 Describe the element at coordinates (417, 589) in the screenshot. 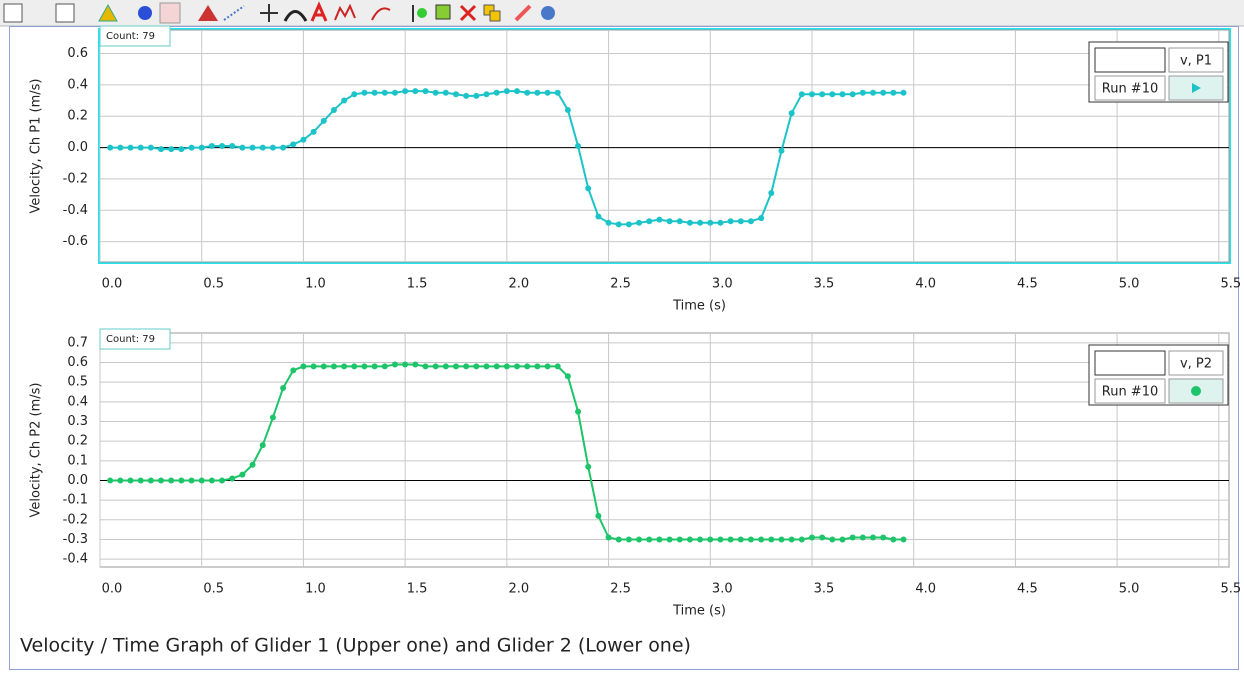

I see `x-tick-label: 1.5` at that location.